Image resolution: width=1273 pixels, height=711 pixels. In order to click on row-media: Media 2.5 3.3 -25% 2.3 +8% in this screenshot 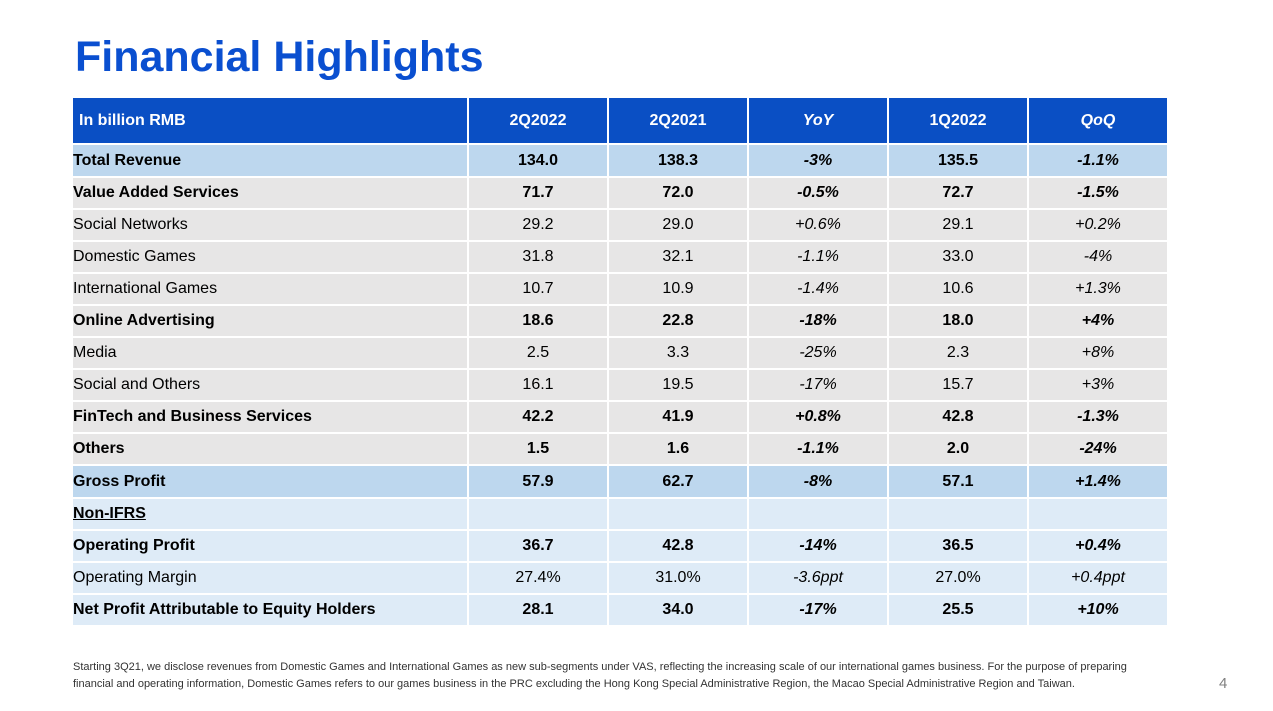, I will do `click(620, 353)`.